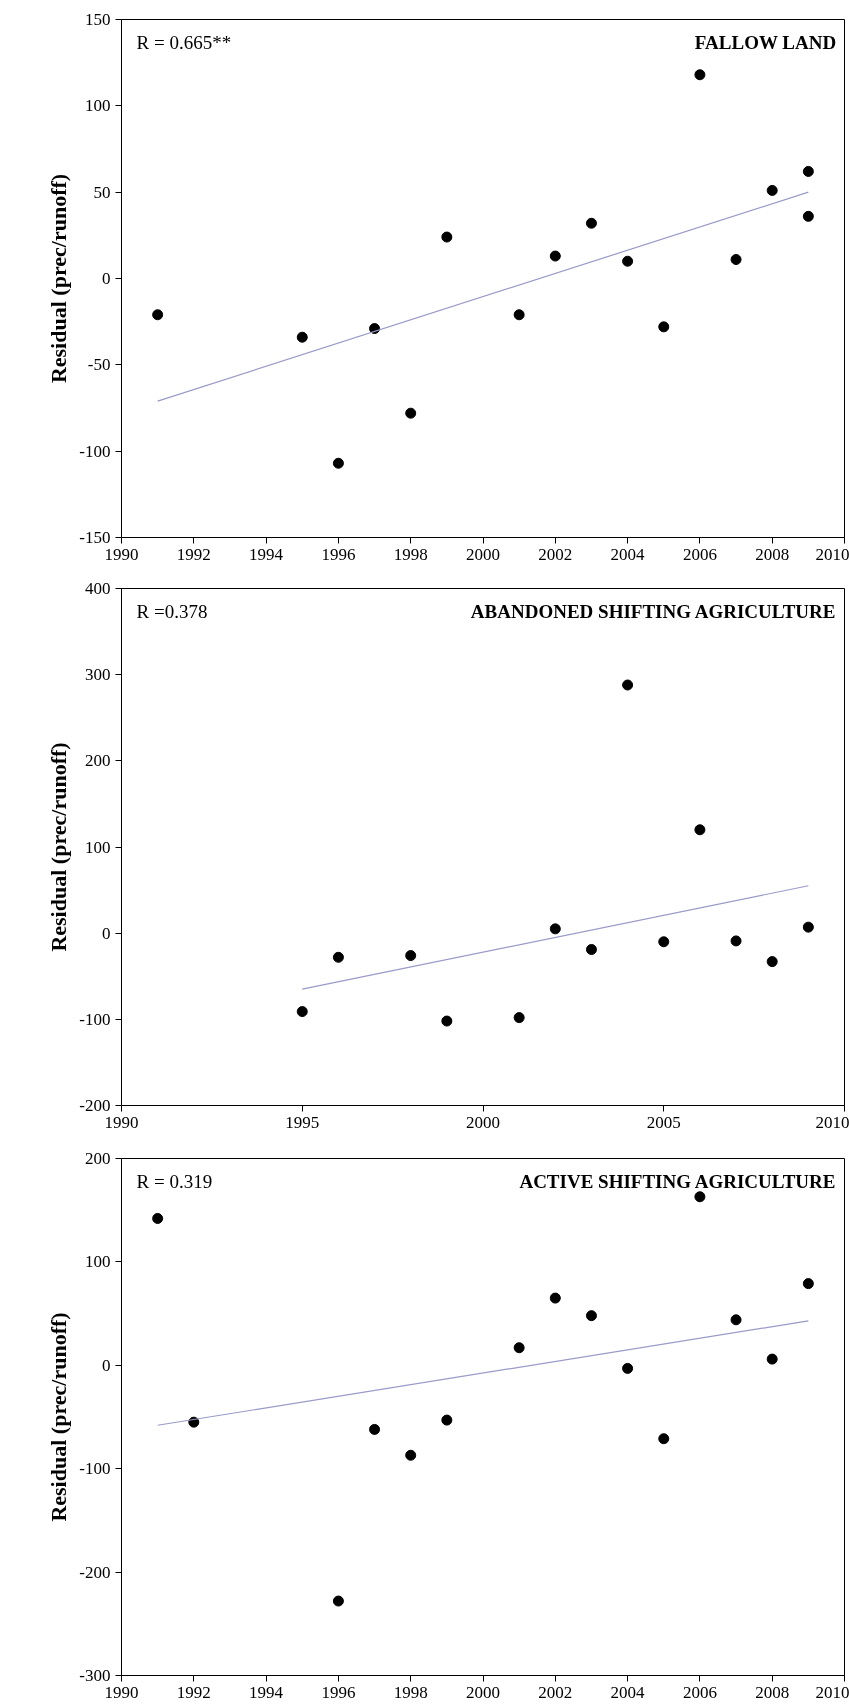  What do you see at coordinates (174, 1181) in the screenshot?
I see `annotation: R = 0.319` at bounding box center [174, 1181].